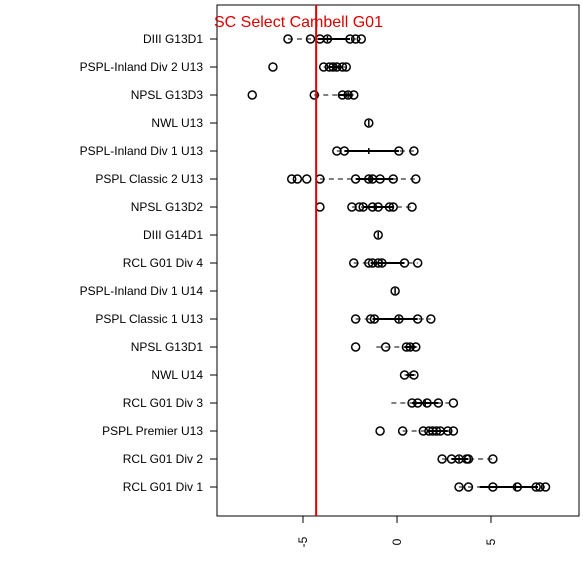 The height and width of the screenshot is (561, 583). Describe the element at coordinates (167, 95) in the screenshot. I see `category-label: NPSL G13D3` at that location.